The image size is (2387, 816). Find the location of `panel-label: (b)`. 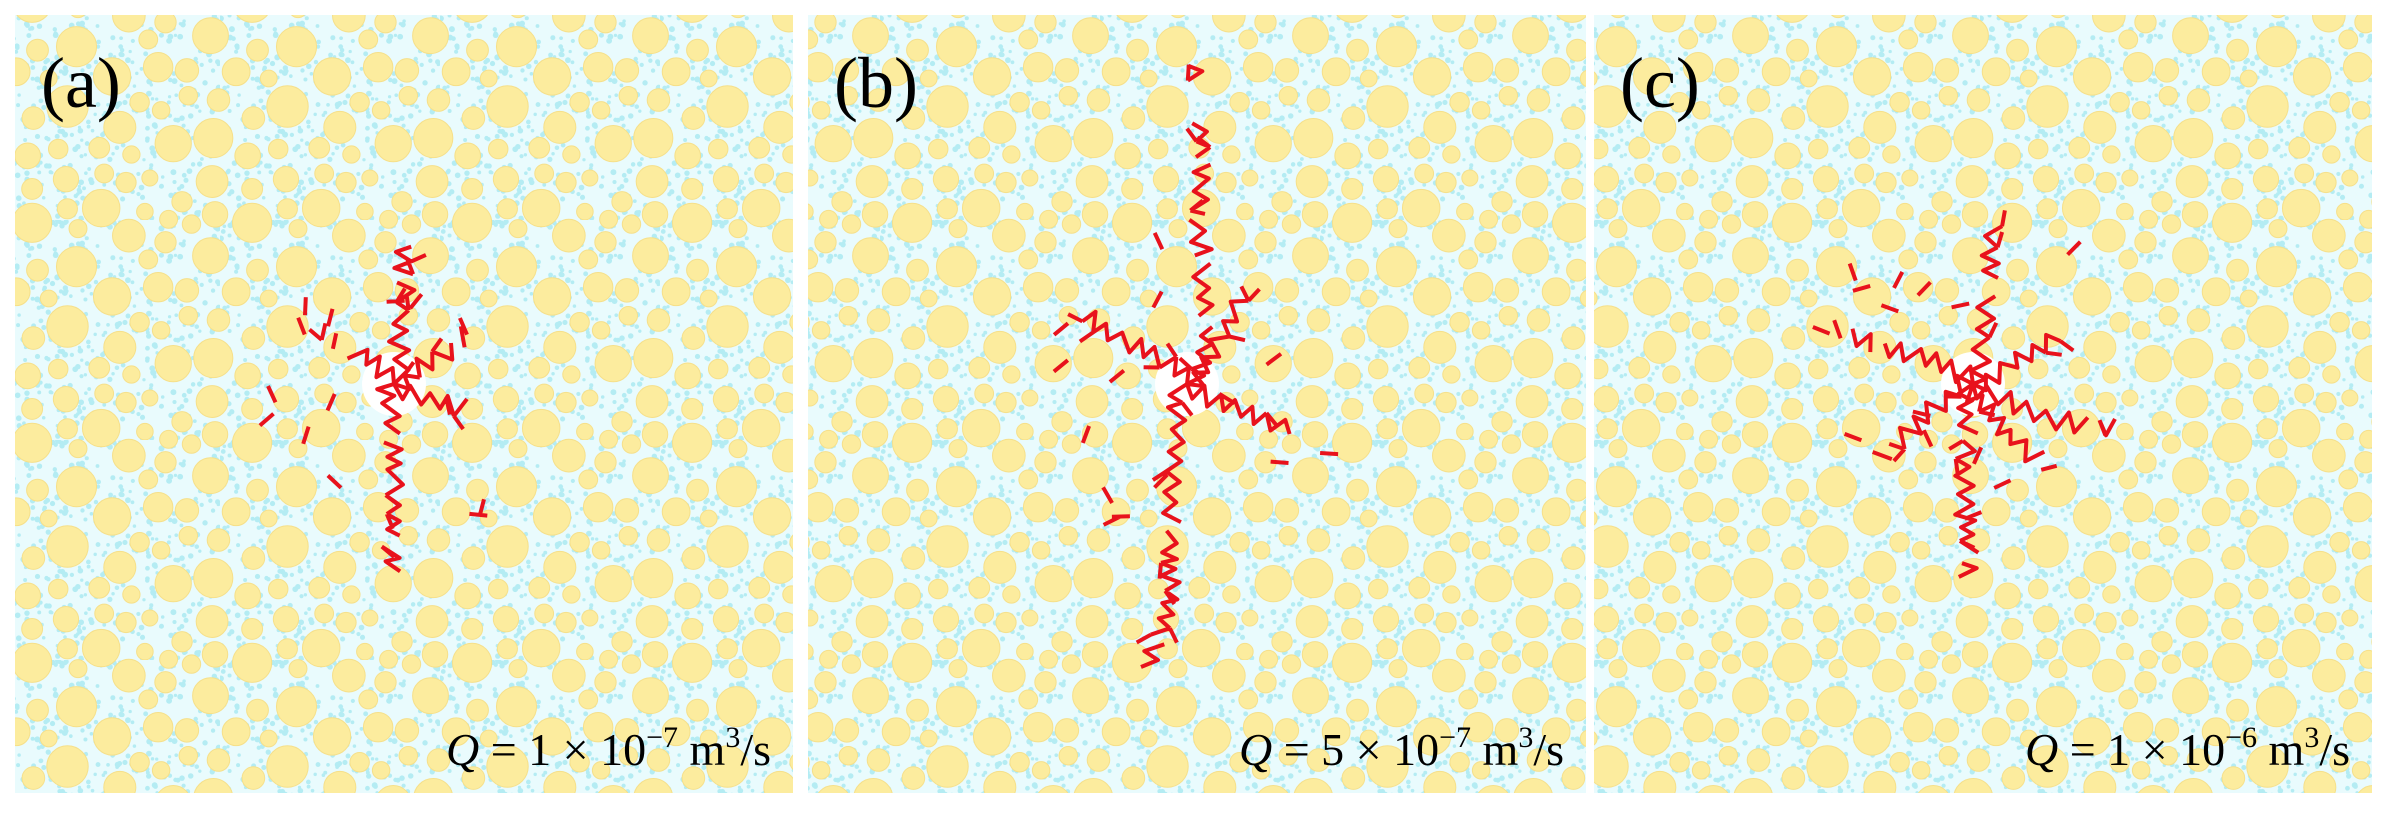

panel-label: (b) is located at coordinates (876, 83).